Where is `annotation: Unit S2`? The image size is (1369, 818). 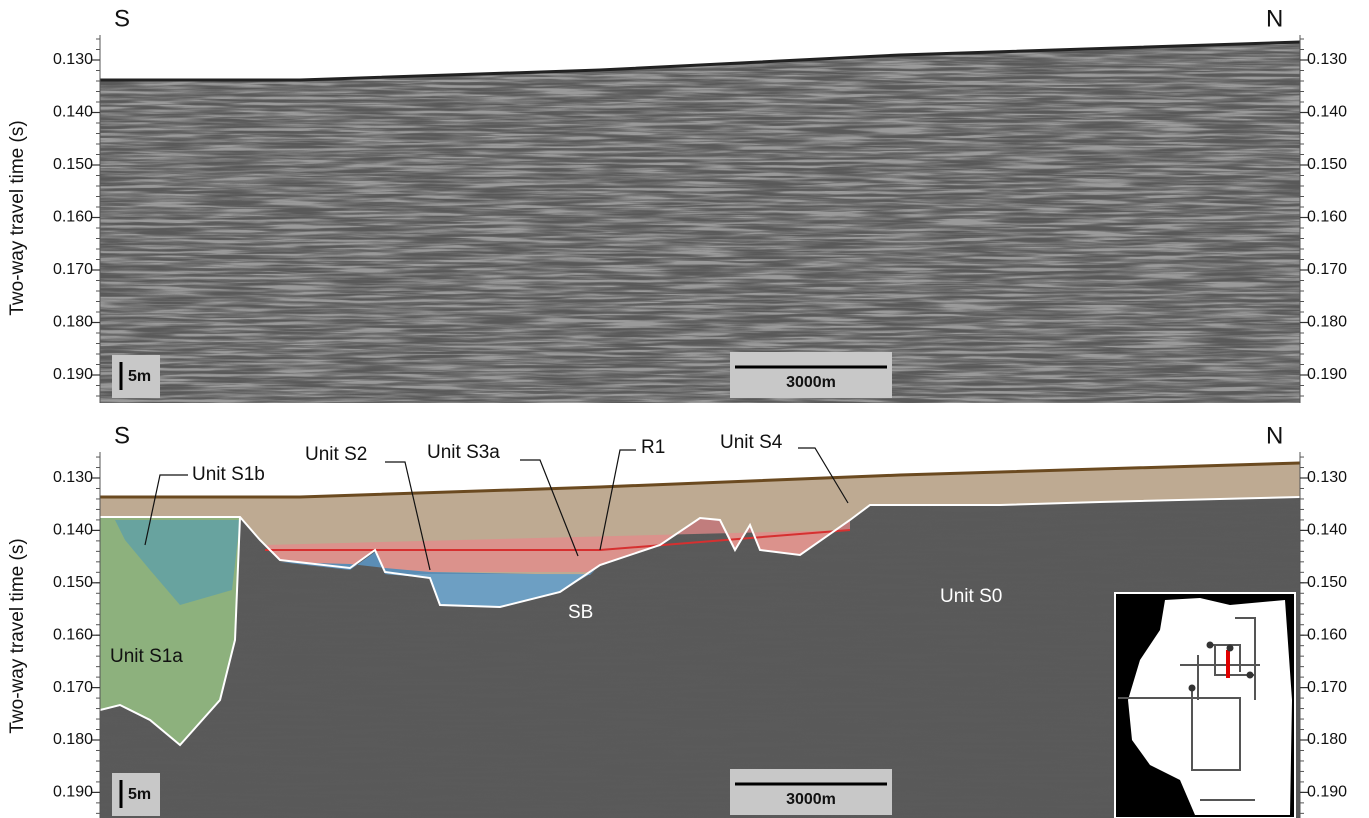
annotation: Unit S2 is located at coordinates (336, 454).